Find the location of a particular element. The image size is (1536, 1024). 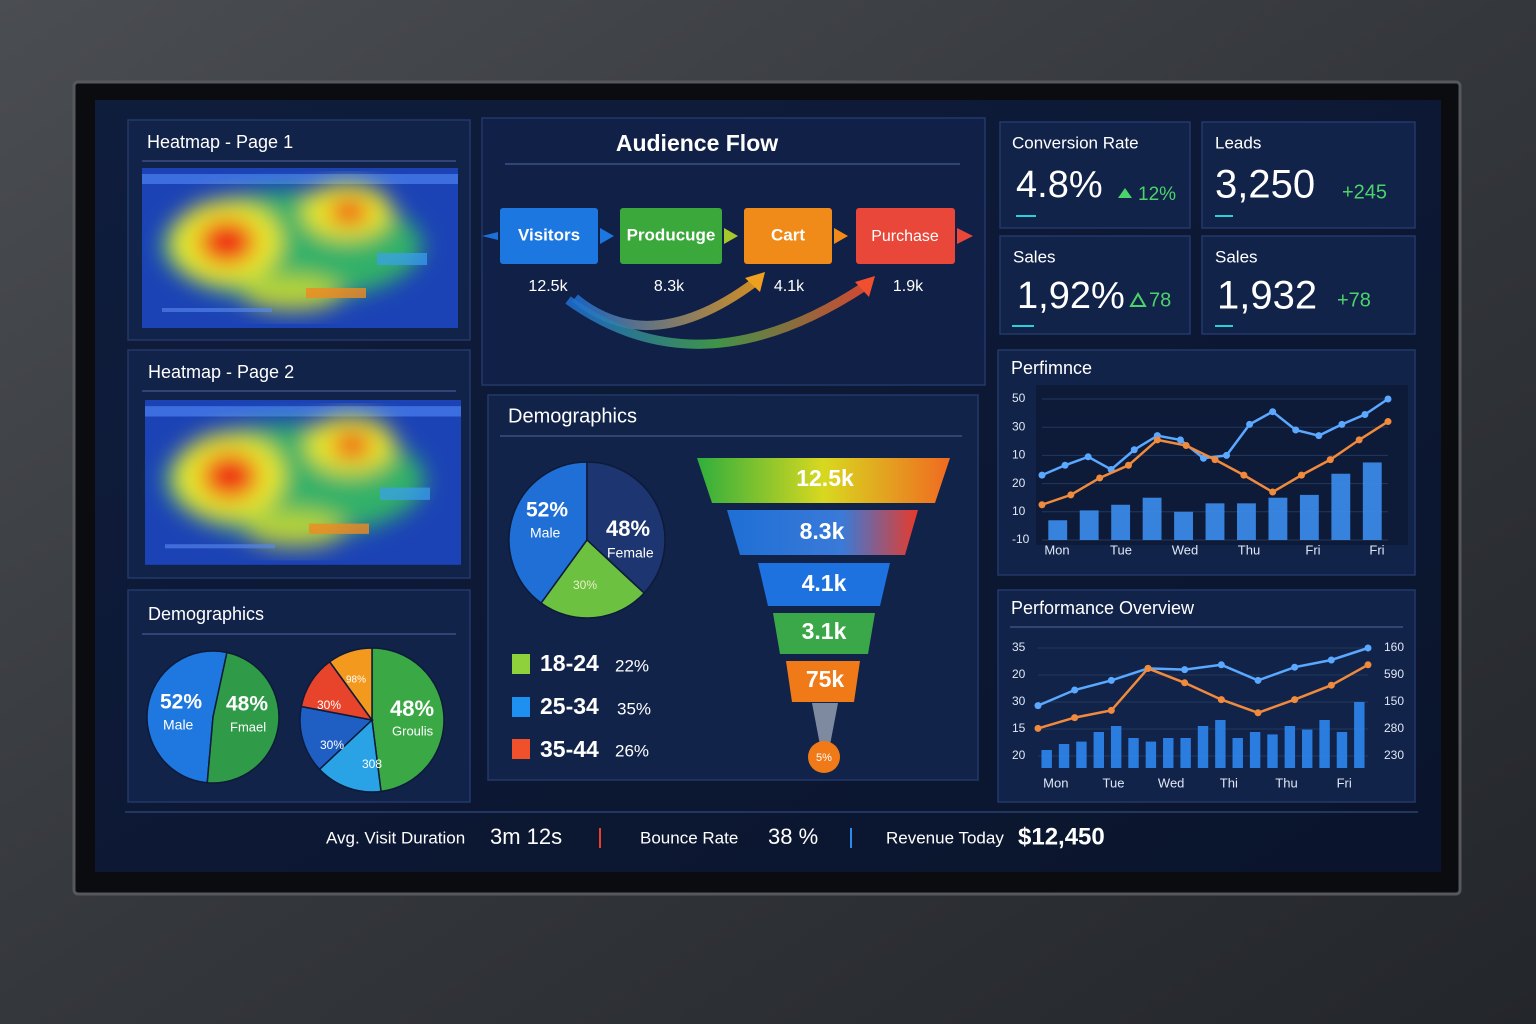

stage-label: Producuge is located at coordinates (671, 234).